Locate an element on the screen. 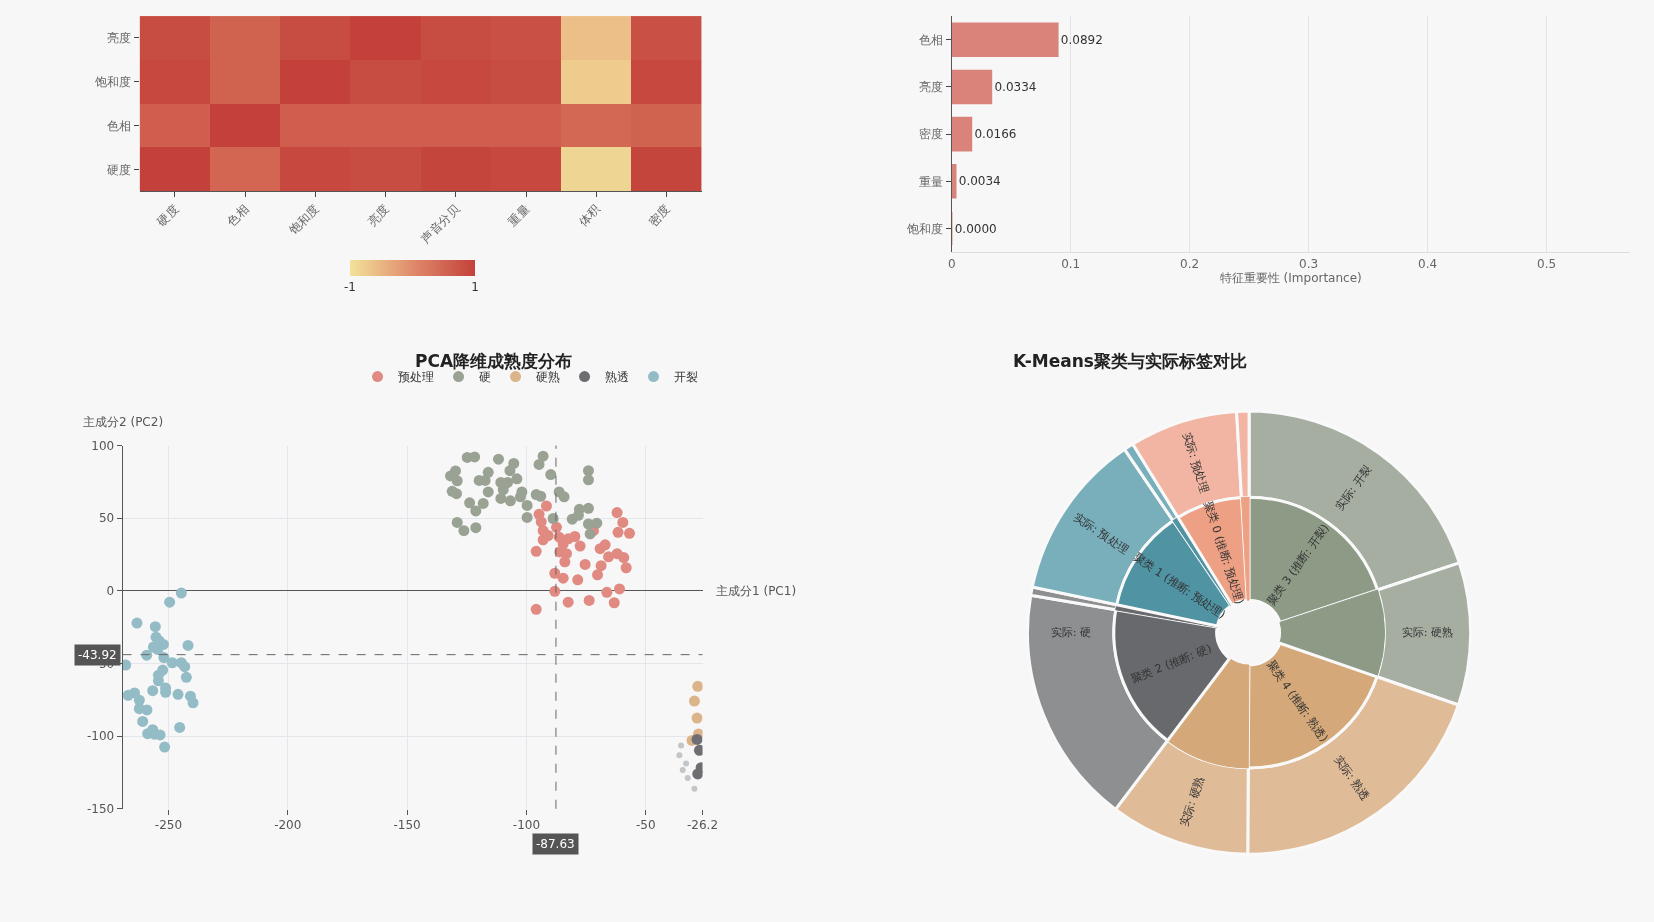 The height and width of the screenshot is (922, 1654). data-label: 0.0000 is located at coordinates (975, 228).